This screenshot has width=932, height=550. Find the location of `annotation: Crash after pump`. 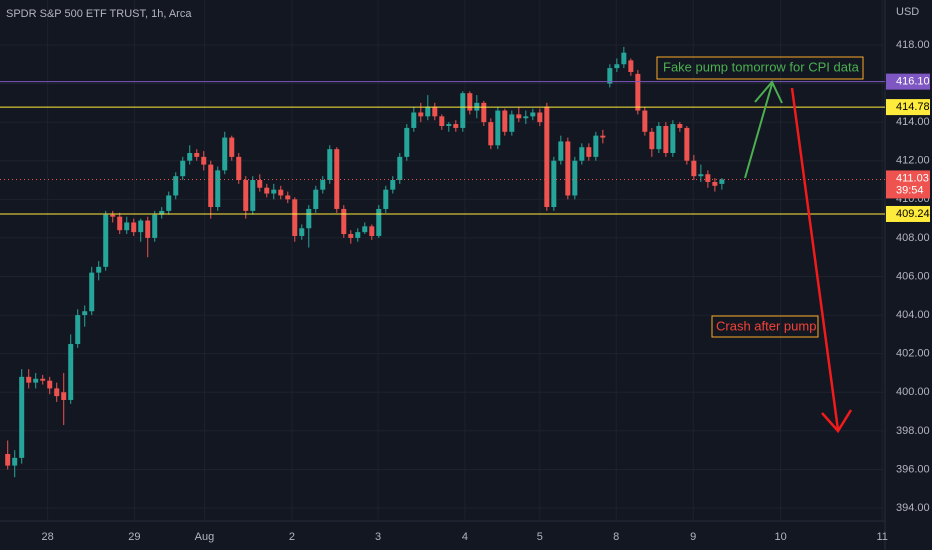

annotation: Crash after pump is located at coordinates (766, 325).